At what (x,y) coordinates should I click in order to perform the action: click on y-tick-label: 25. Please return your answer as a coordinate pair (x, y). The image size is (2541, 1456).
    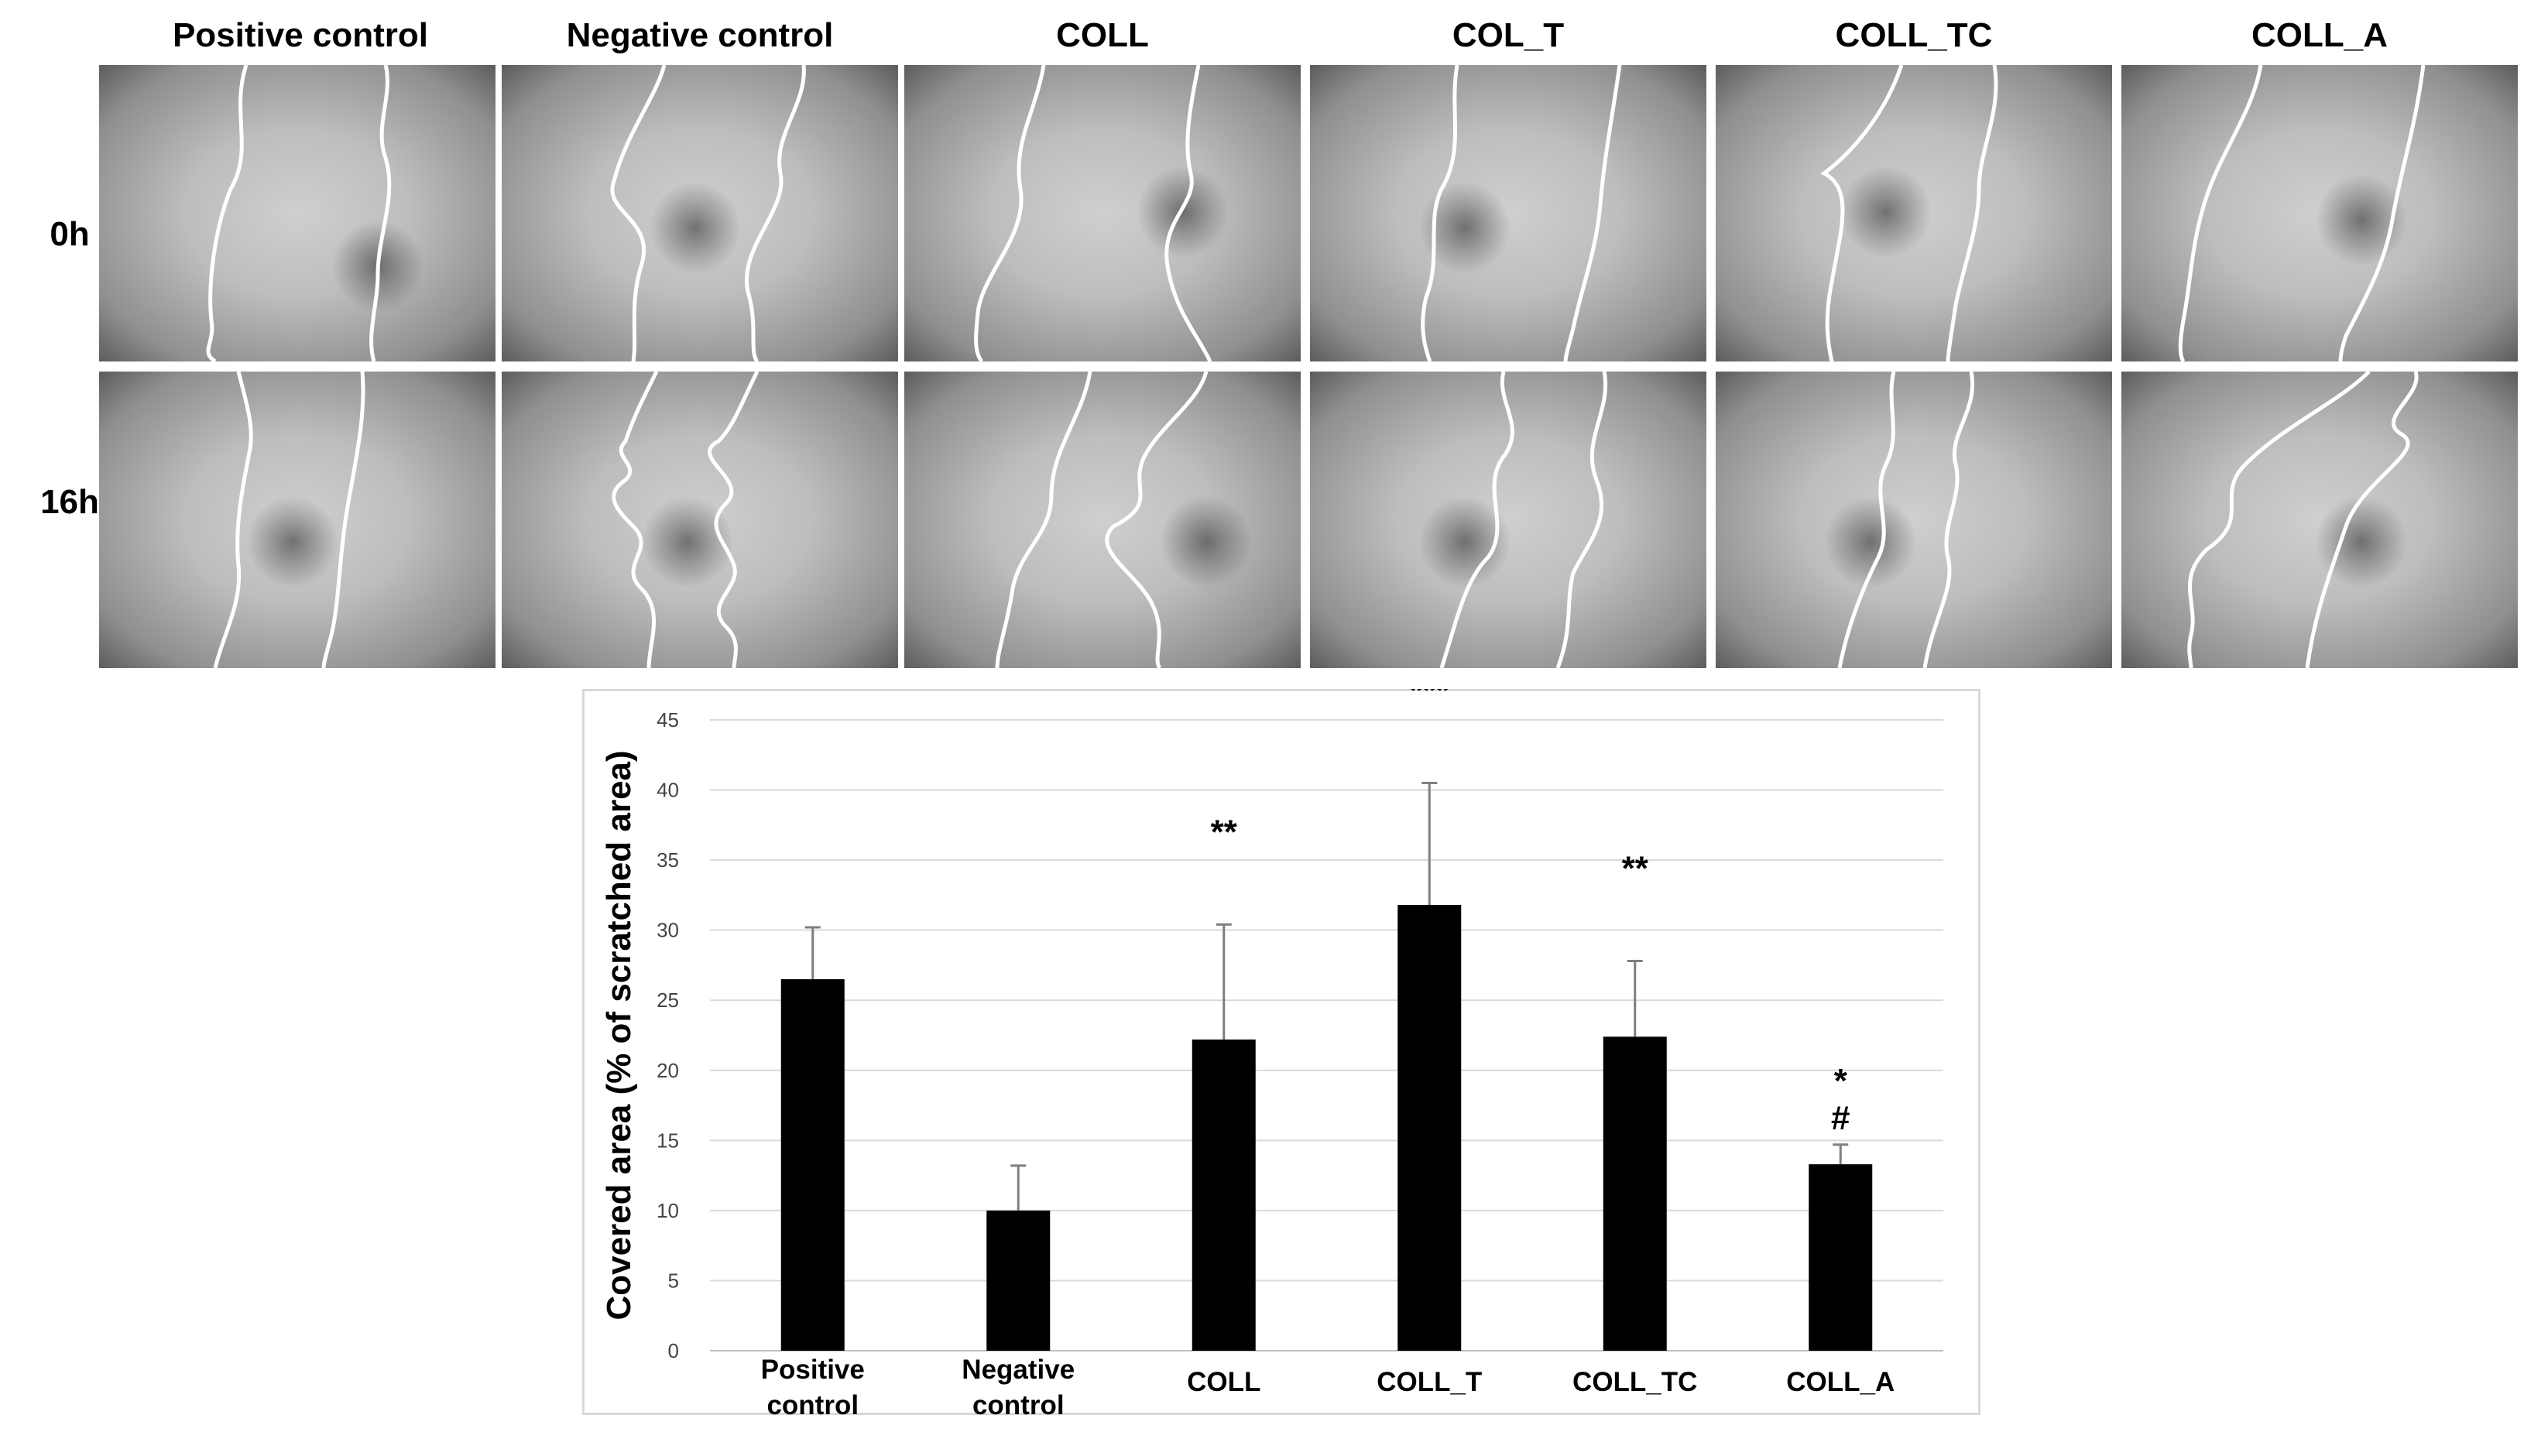
    Looking at the image, I should click on (668, 1000).